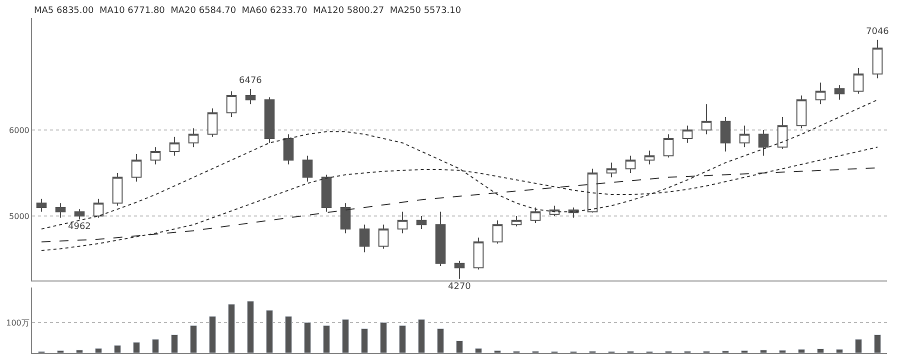 This screenshot has height=357, width=899. I want to click on y-tick-label: 5000, so click(19, 216).